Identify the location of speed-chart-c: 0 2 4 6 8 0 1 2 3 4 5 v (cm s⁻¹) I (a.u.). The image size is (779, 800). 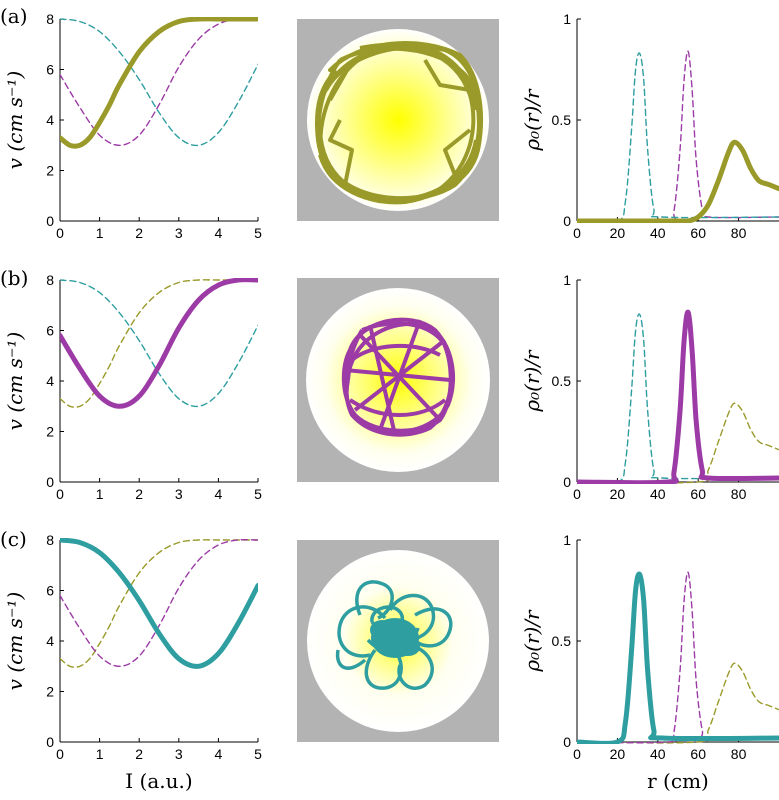
(132, 662).